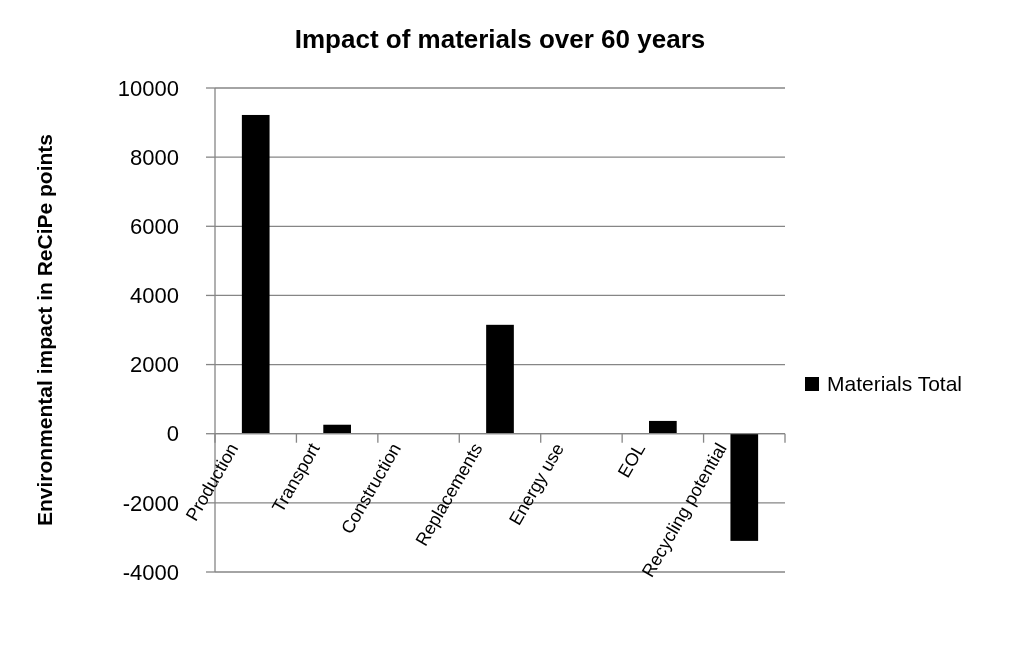  What do you see at coordinates (895, 384) in the screenshot?
I see `legend-label: Materials Total` at bounding box center [895, 384].